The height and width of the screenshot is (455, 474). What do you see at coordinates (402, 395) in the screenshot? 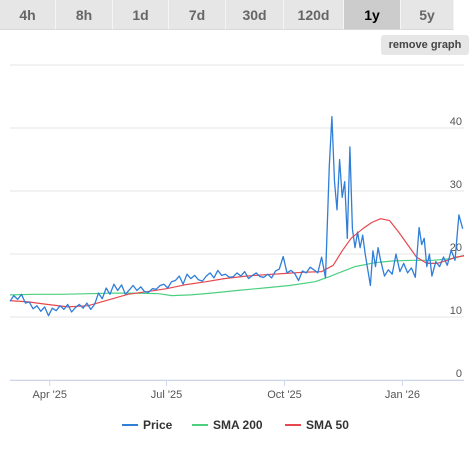
I see `x-tick-label: Jan '26` at bounding box center [402, 395].